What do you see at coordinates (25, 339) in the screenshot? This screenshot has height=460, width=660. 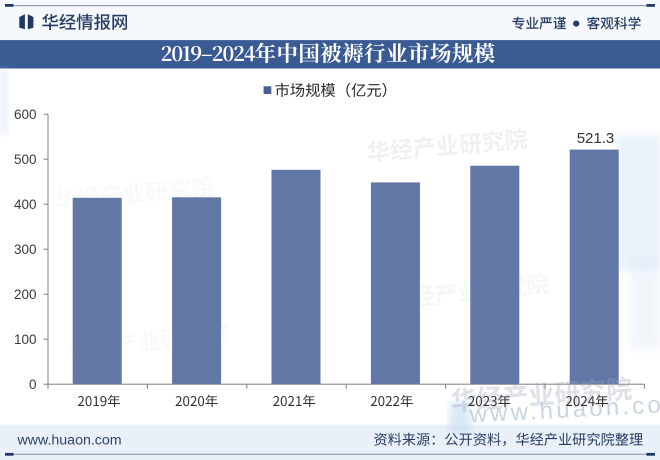 I see `svg-text: 100` at bounding box center [25, 339].